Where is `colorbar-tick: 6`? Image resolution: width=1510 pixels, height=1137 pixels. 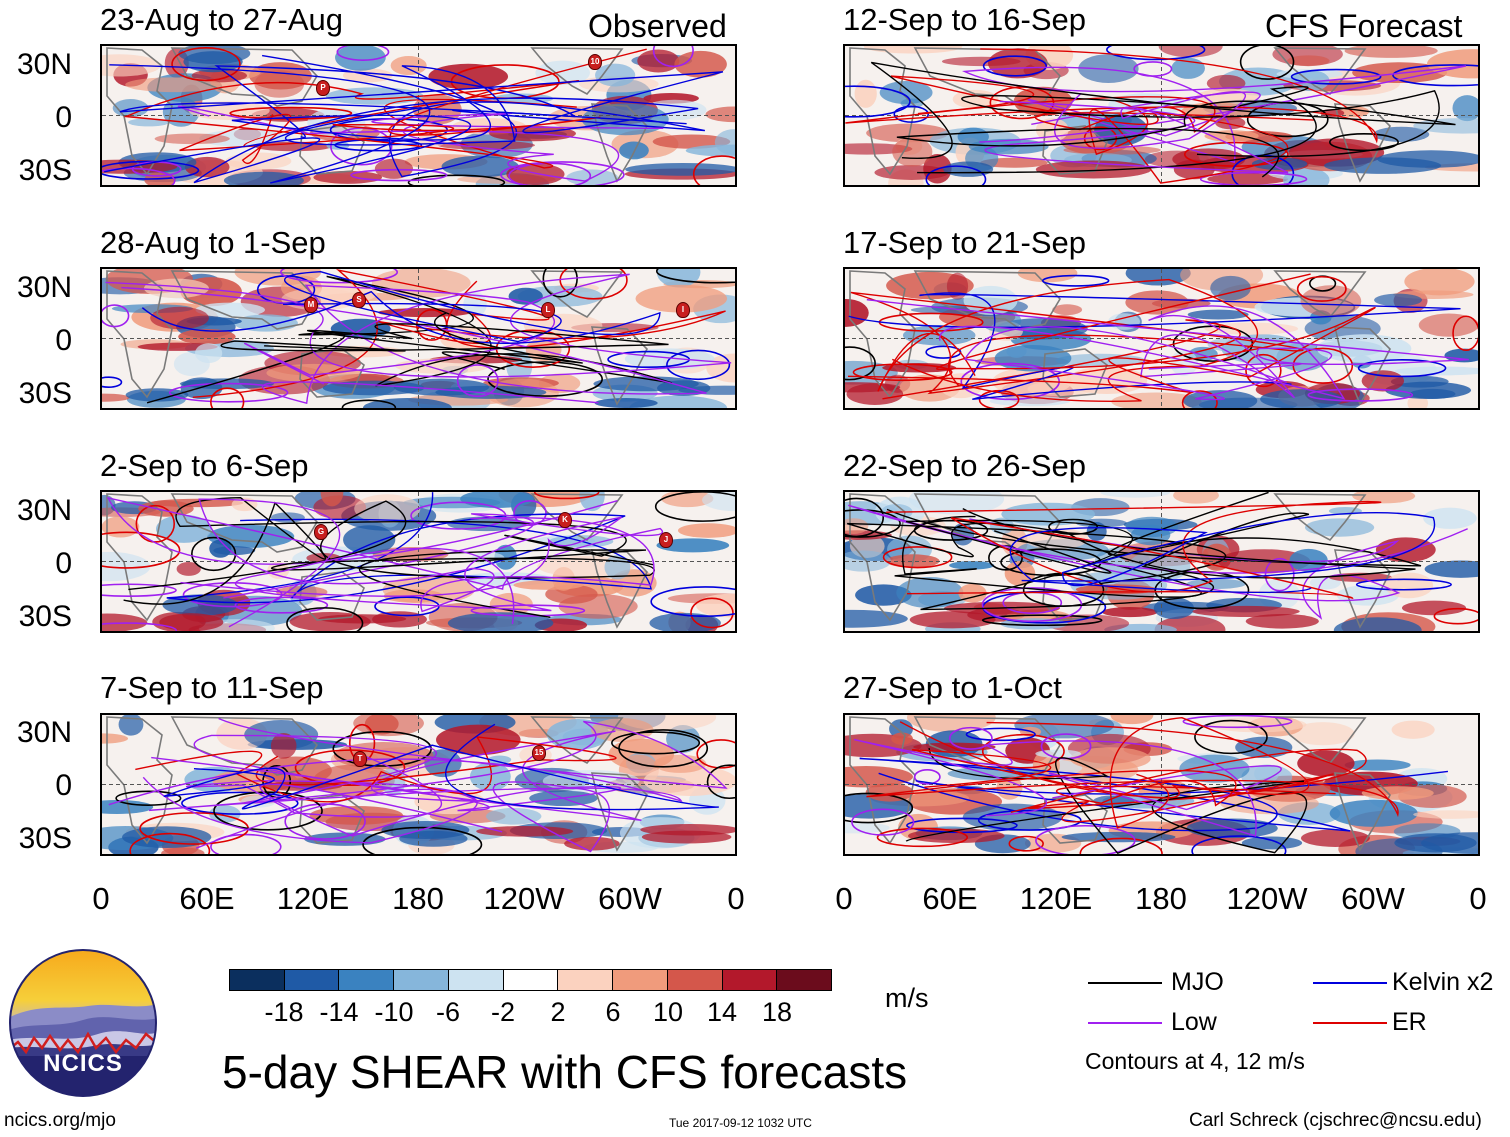
colorbar-tick: 6 is located at coordinates (613, 1012).